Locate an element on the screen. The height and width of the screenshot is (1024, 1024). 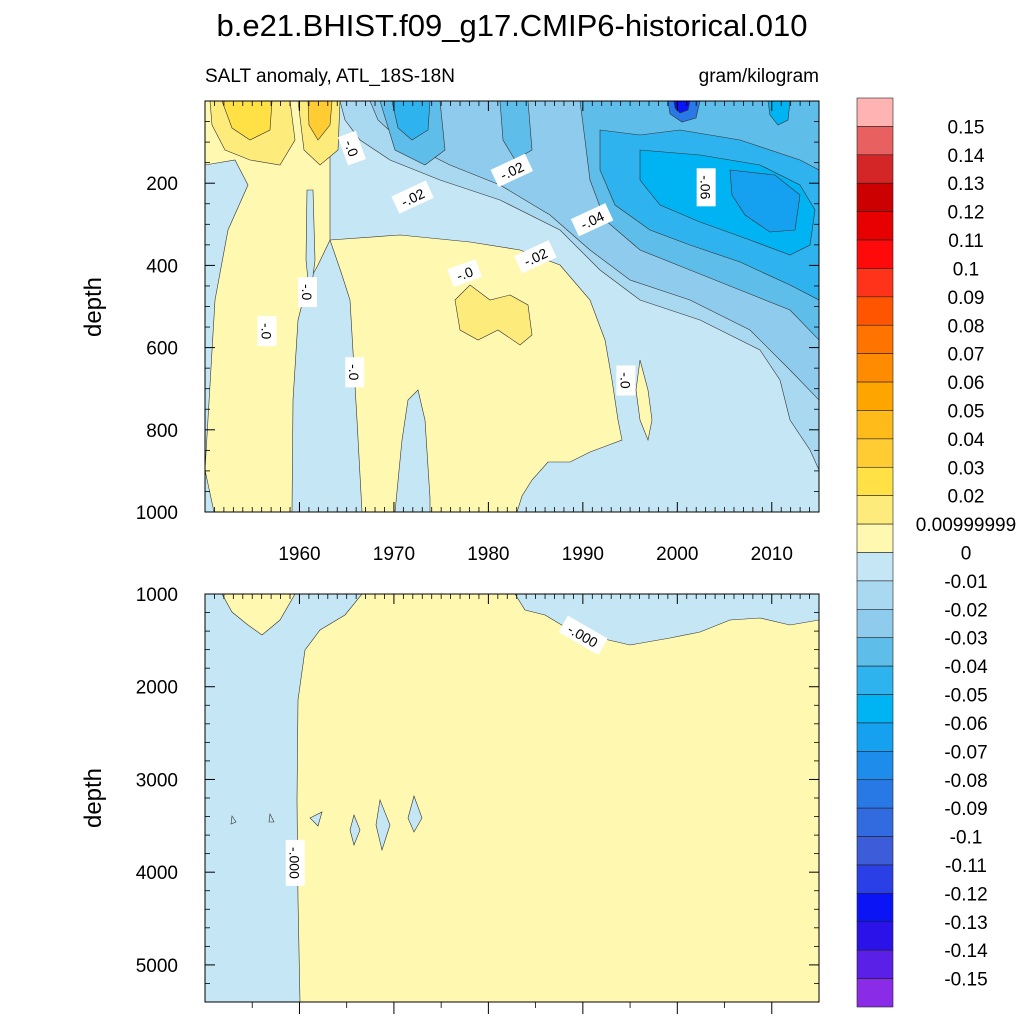
colorbar-label: -0.06 is located at coordinates (965, 724).